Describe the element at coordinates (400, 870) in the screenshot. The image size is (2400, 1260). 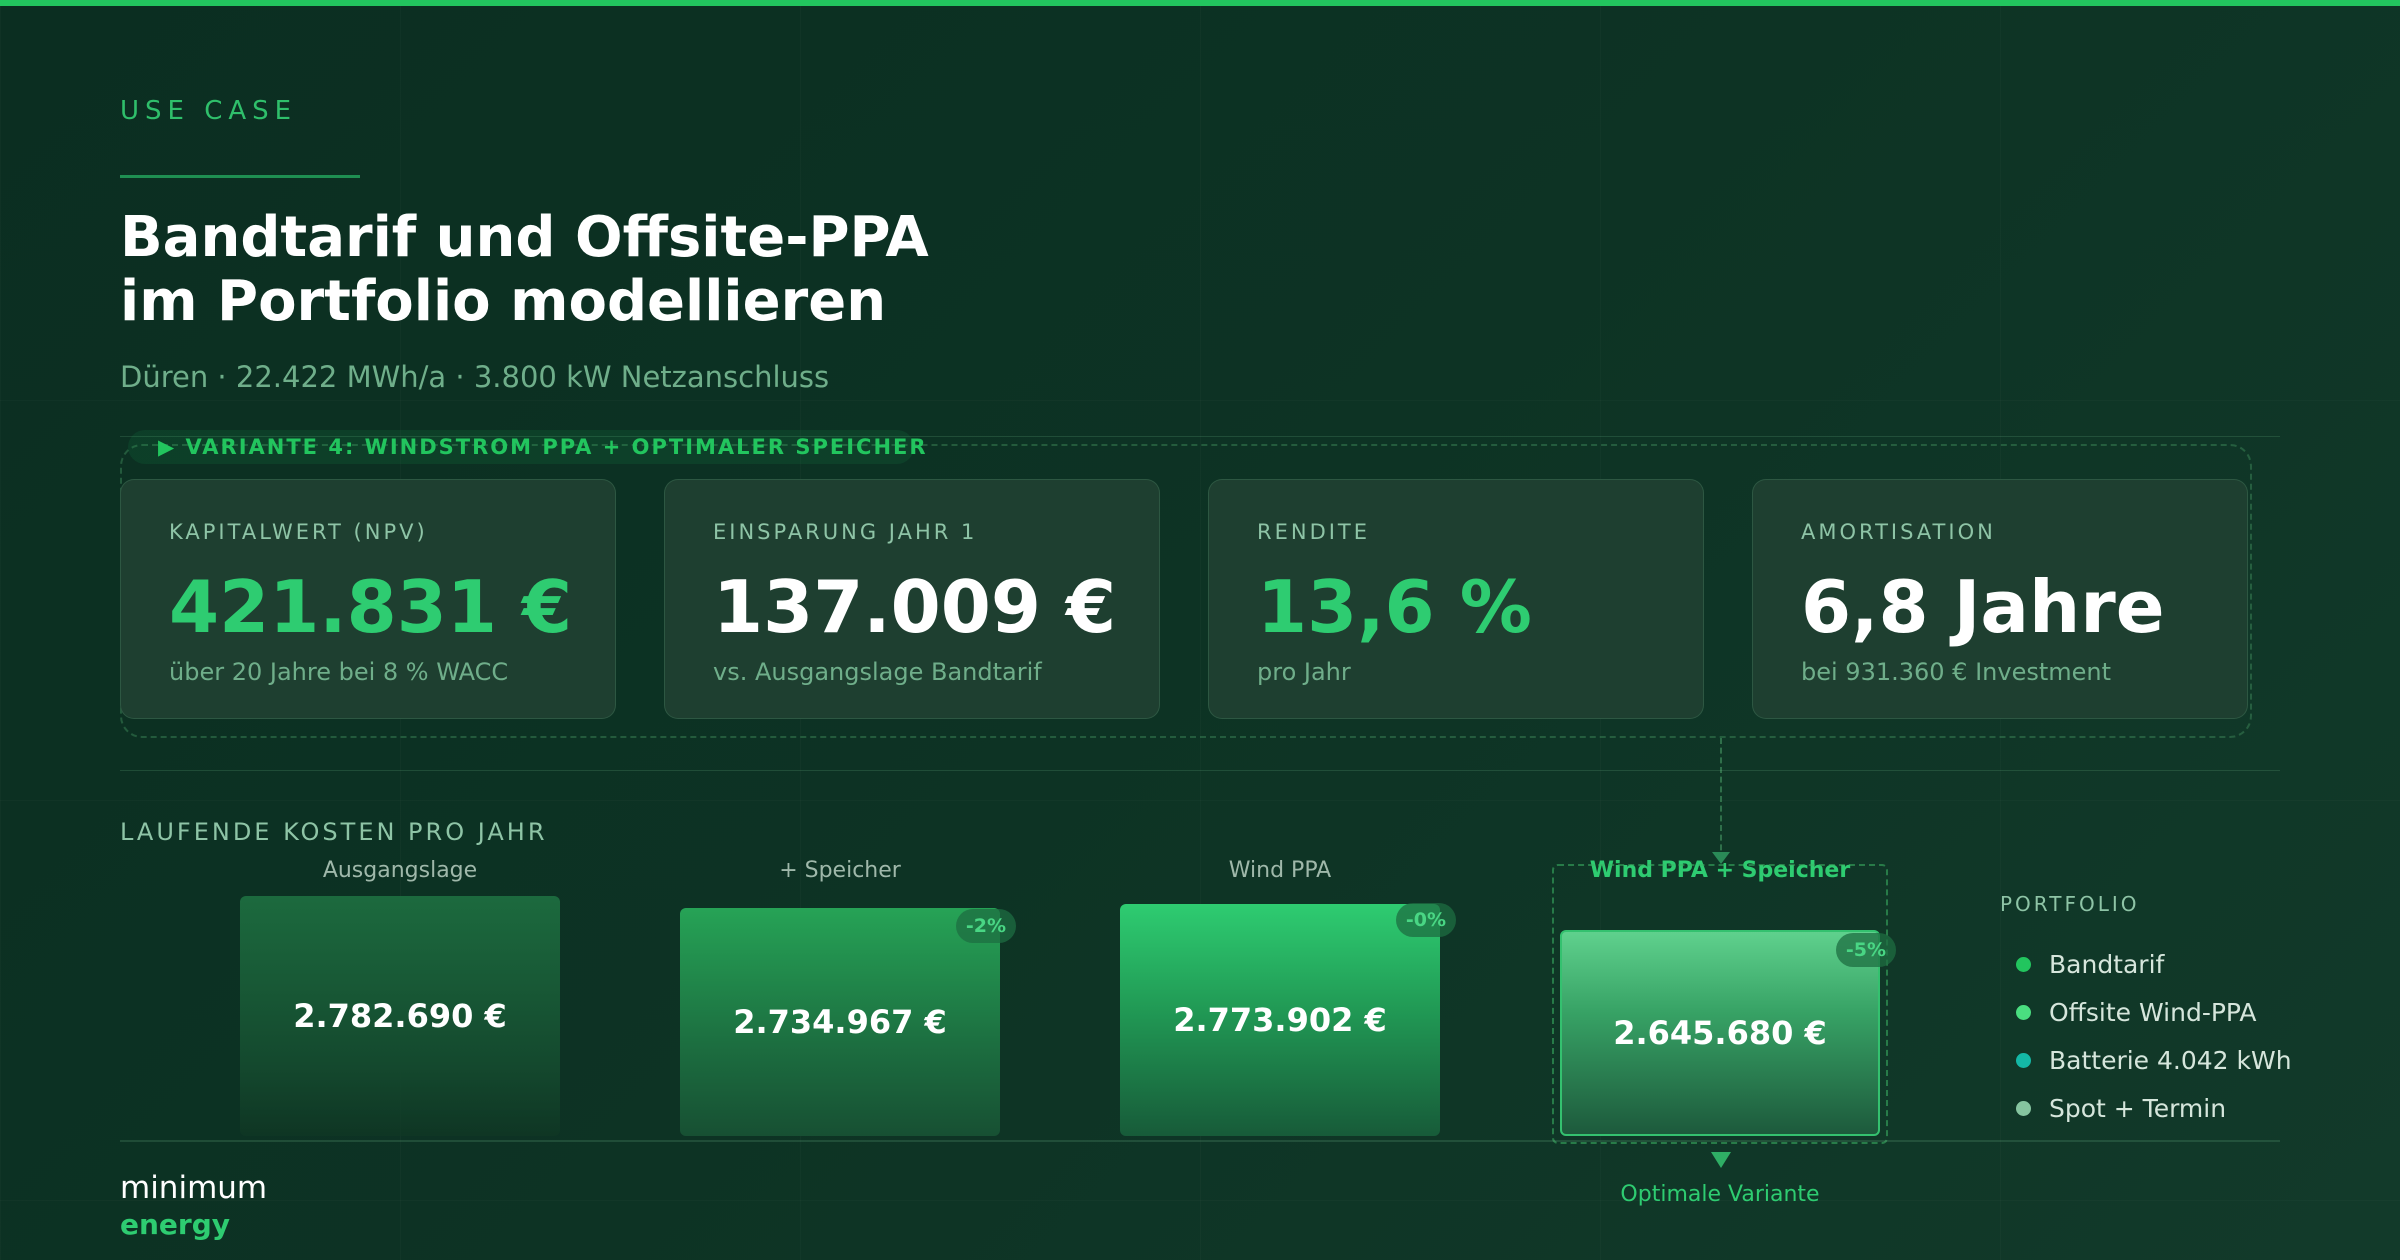
I see `bar-label-baseline: Ausgangslage` at that location.